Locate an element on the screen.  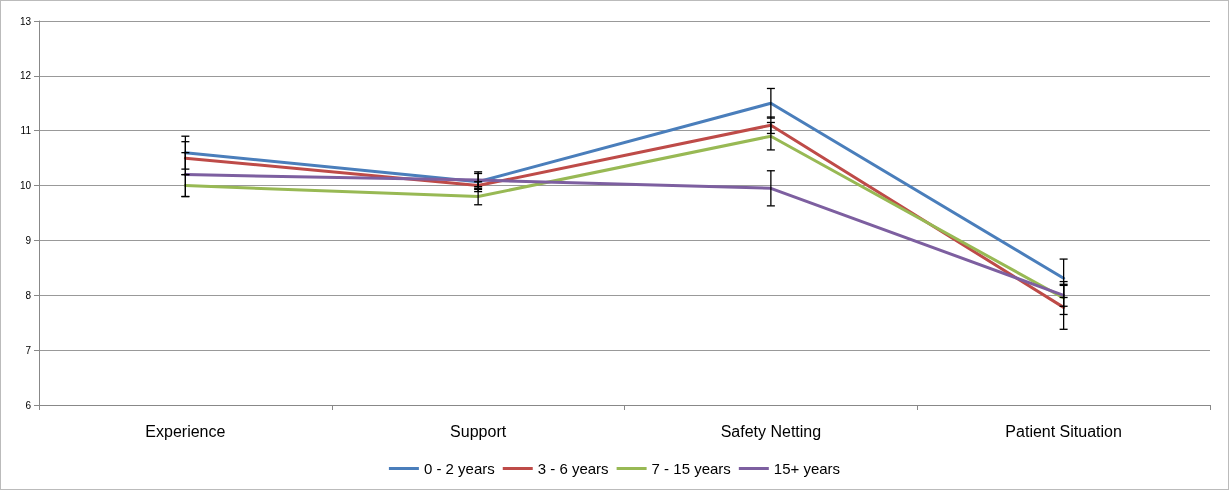
legend-label: 0 - 2 years is located at coordinates (459, 468).